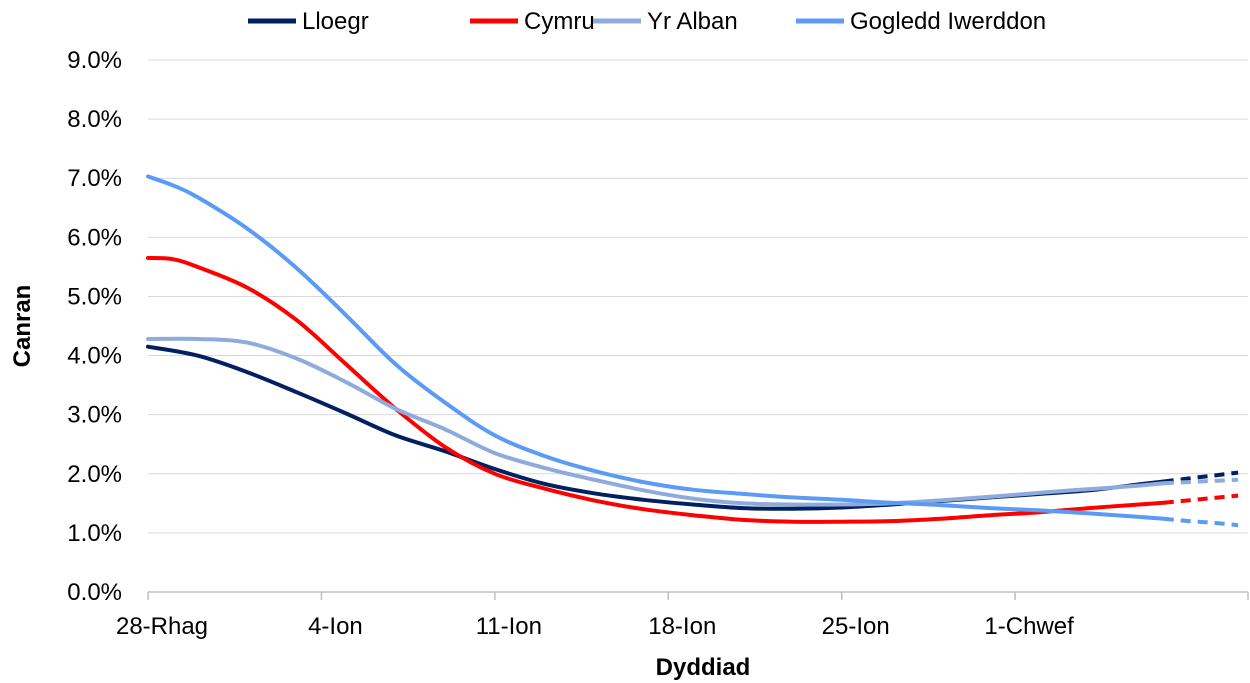 This screenshot has height=683, width=1250. What do you see at coordinates (856, 626) in the screenshot?
I see `x-tick-label: 25-Ion` at bounding box center [856, 626].